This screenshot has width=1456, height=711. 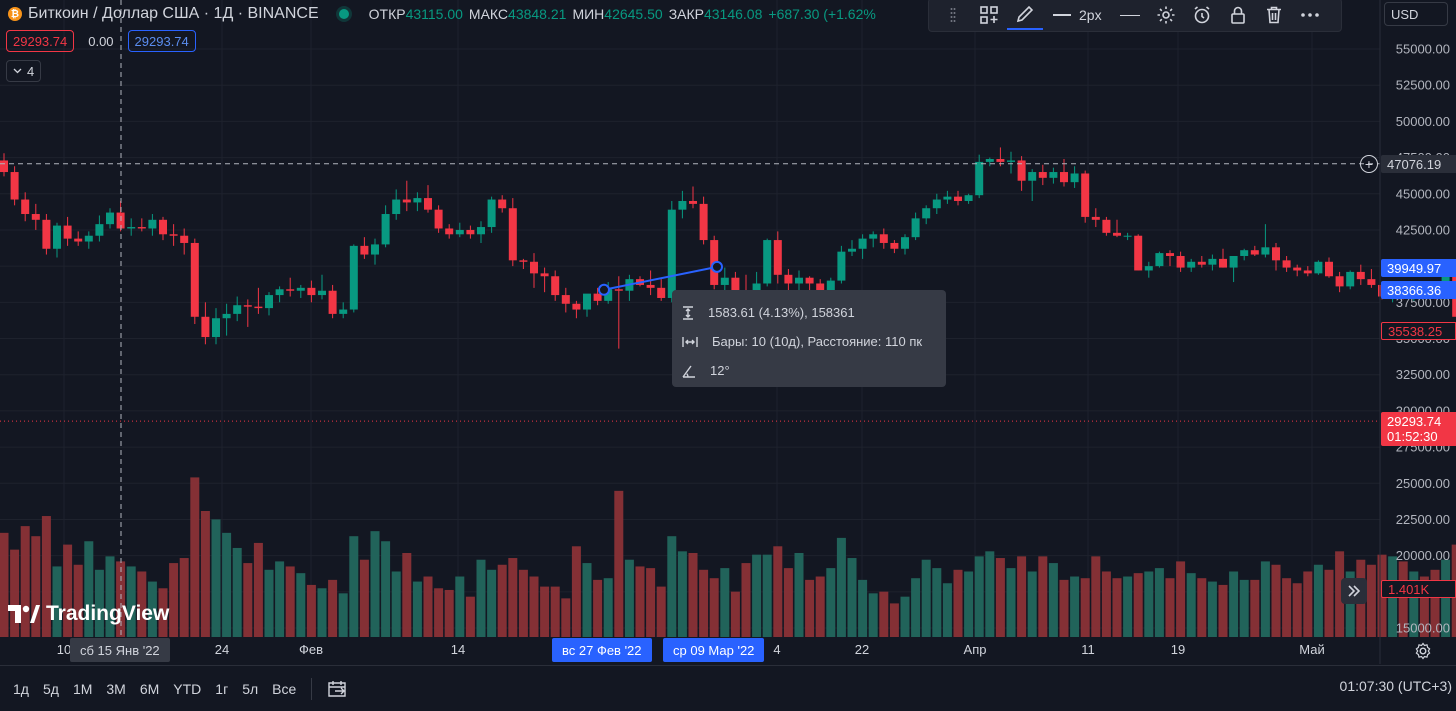 What do you see at coordinates (1077, 15) in the screenshot?
I see `line-width-button: 2px` at bounding box center [1077, 15].